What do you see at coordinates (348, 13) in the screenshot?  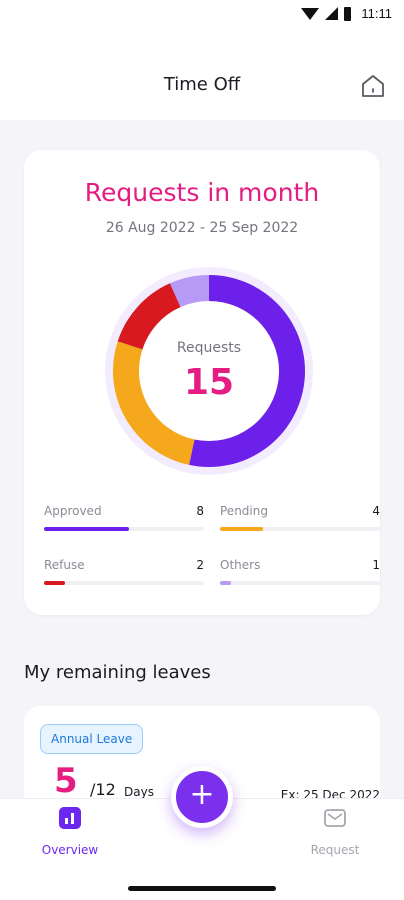 I see `battery-icon` at bounding box center [348, 13].